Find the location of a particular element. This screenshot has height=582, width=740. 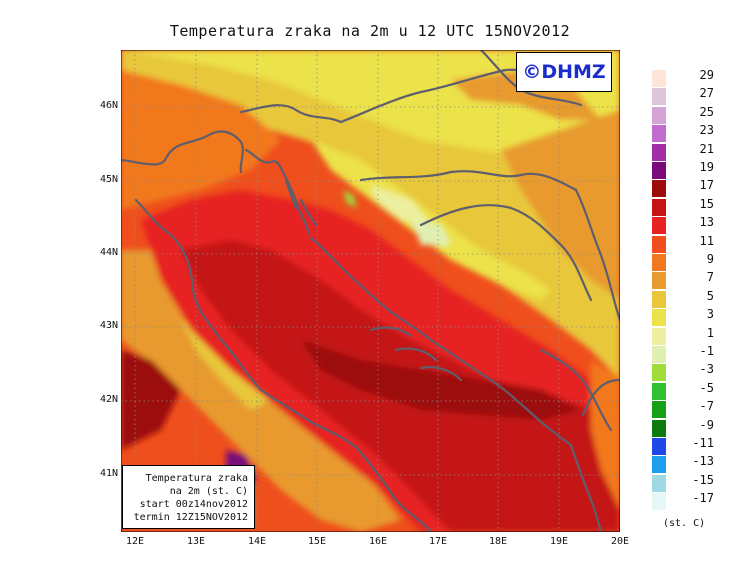

legend-label: 9 is located at coordinates (710, 259).